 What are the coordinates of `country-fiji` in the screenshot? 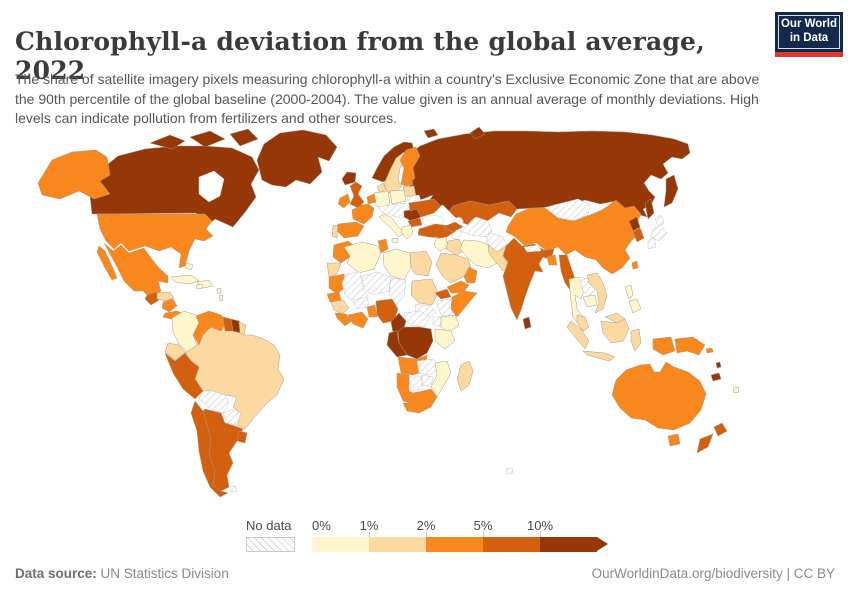 It's located at (736, 390).